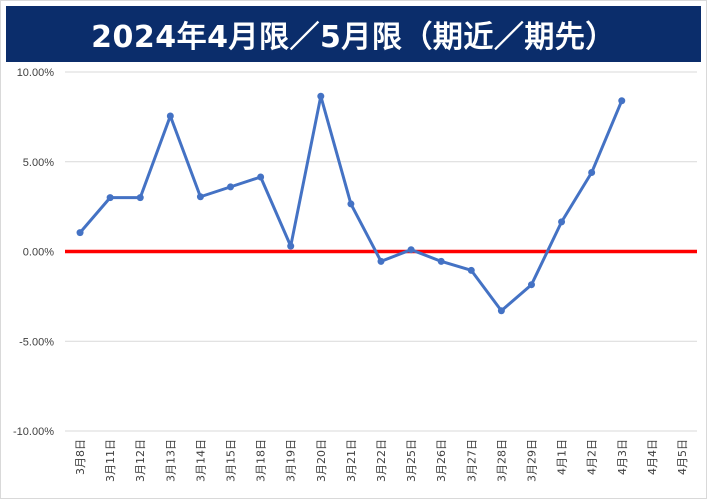  What do you see at coordinates (110, 460) in the screenshot?
I see `x-tick-label: 3月11日` at bounding box center [110, 460].